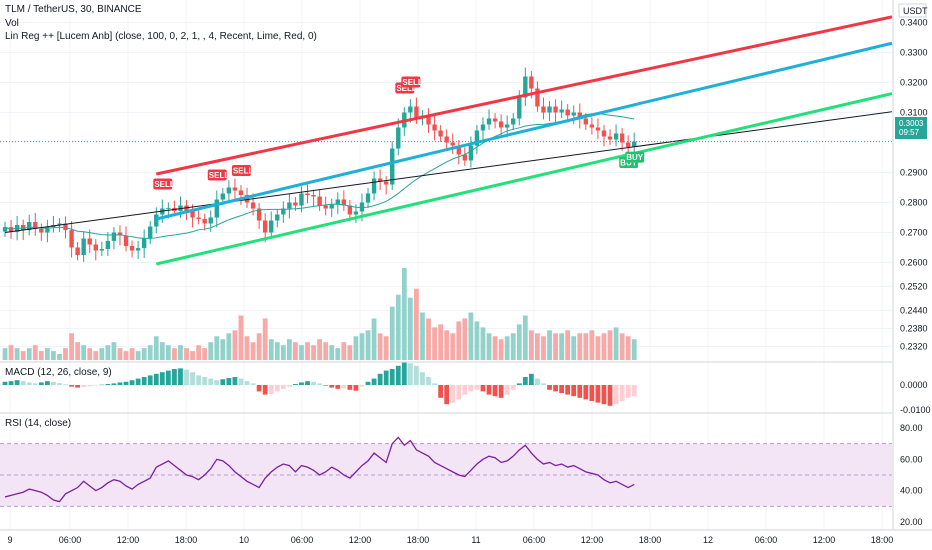 The image size is (932, 550). Describe the element at coordinates (534, 540) in the screenshot. I see `time-tick-label: 06:00` at that location.